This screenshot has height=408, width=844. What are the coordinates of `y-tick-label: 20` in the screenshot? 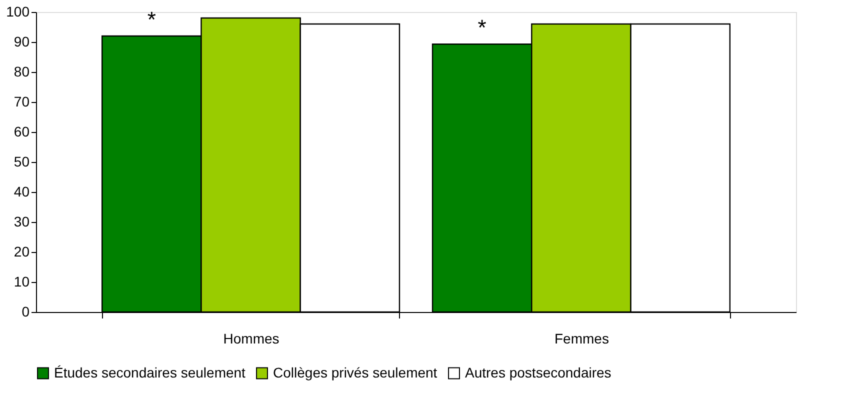 It's located at (22, 252).